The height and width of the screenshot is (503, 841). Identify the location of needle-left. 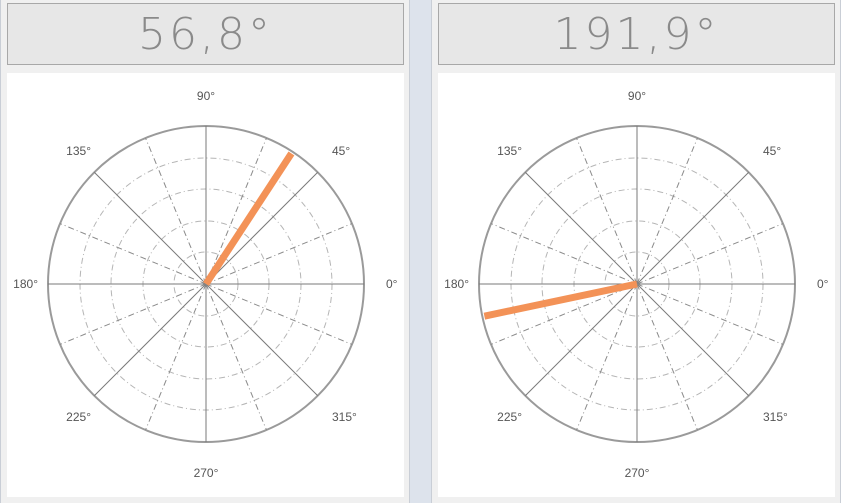
(249, 218).